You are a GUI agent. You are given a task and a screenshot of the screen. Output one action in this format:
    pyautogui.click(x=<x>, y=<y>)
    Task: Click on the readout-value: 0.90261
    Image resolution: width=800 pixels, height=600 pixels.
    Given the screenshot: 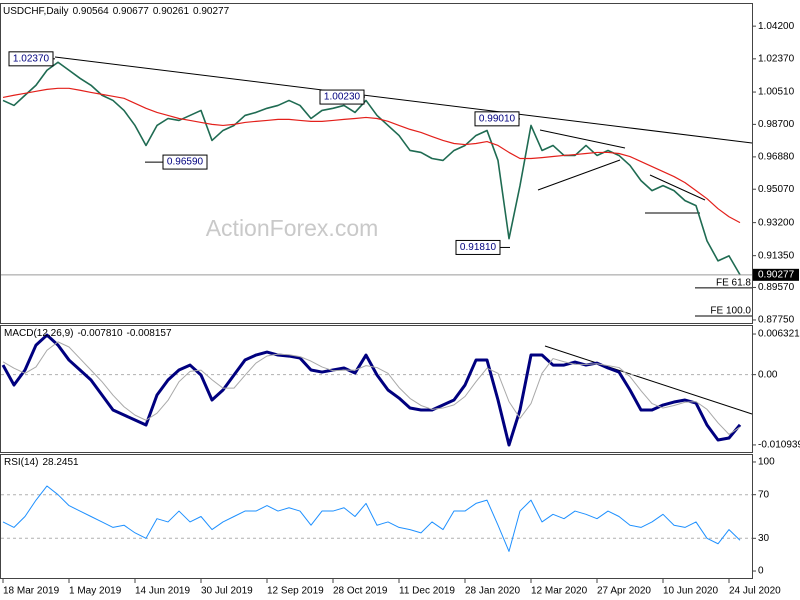 What is the action you would take?
    pyautogui.click(x=171, y=11)
    